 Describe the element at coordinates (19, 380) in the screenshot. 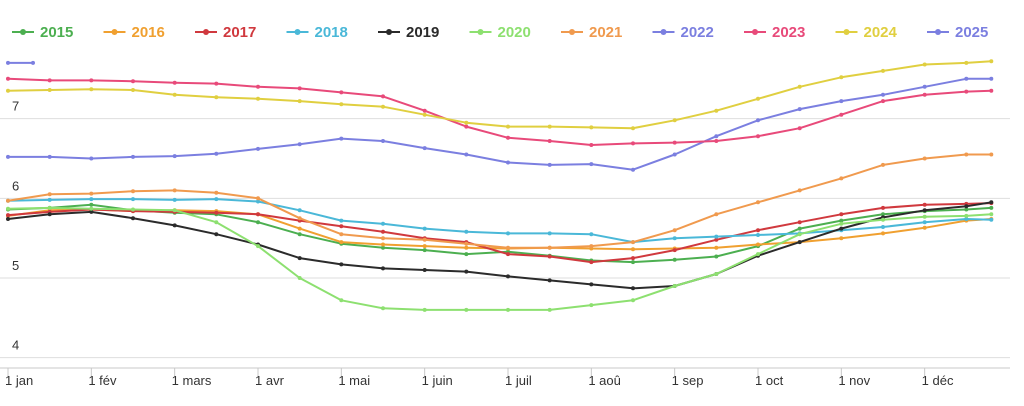

I see `x-tick-label: 1 jan` at that location.